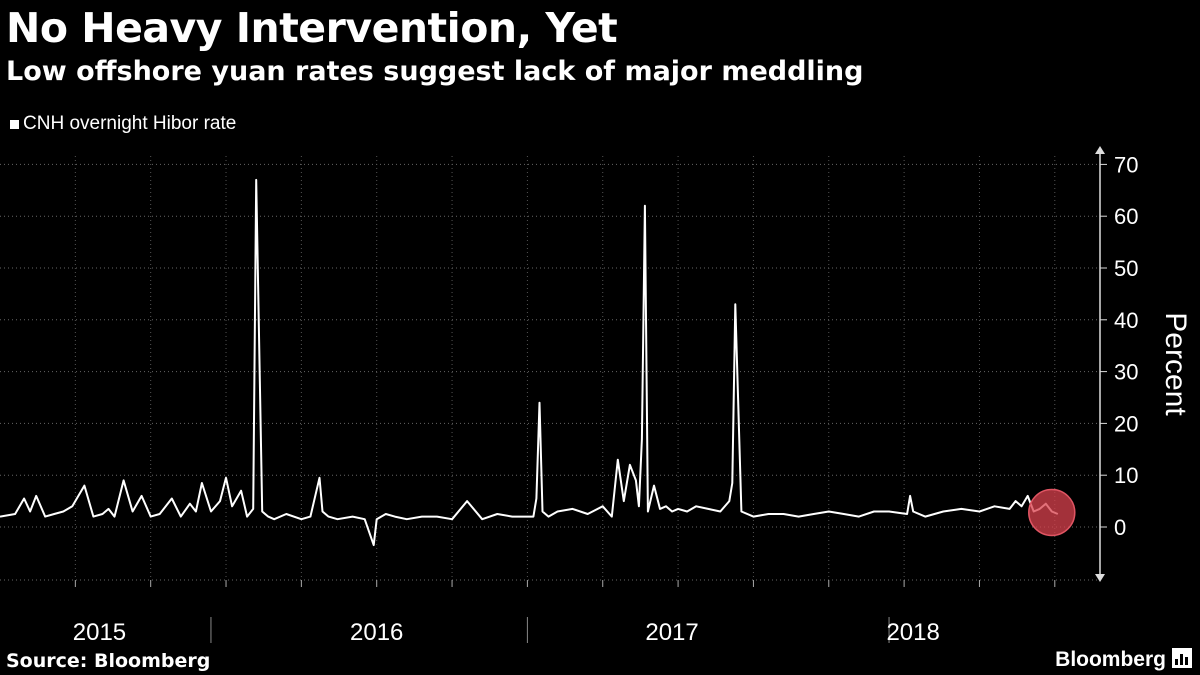 Image resolution: width=1200 pixels, height=675 pixels. Describe the element at coordinates (1126, 268) in the screenshot. I see `y-tick-label: 50` at that location.